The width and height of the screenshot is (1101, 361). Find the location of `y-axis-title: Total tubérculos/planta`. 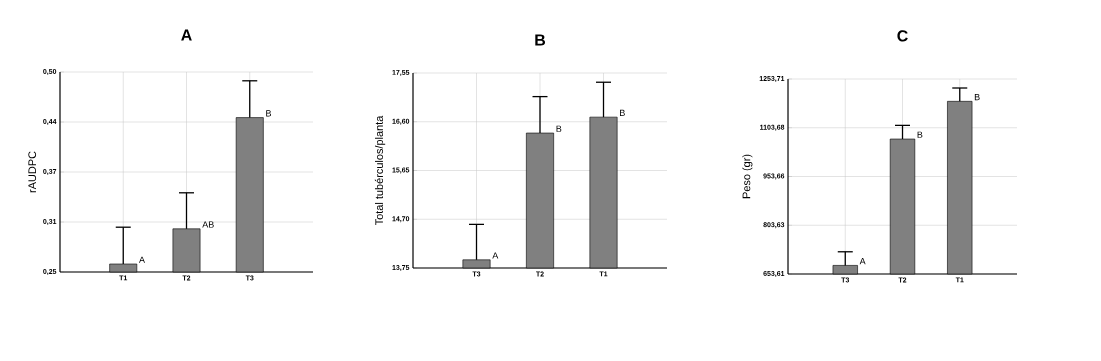

y-axis-title: Total tubérculos/planta is located at coordinates (380, 170).